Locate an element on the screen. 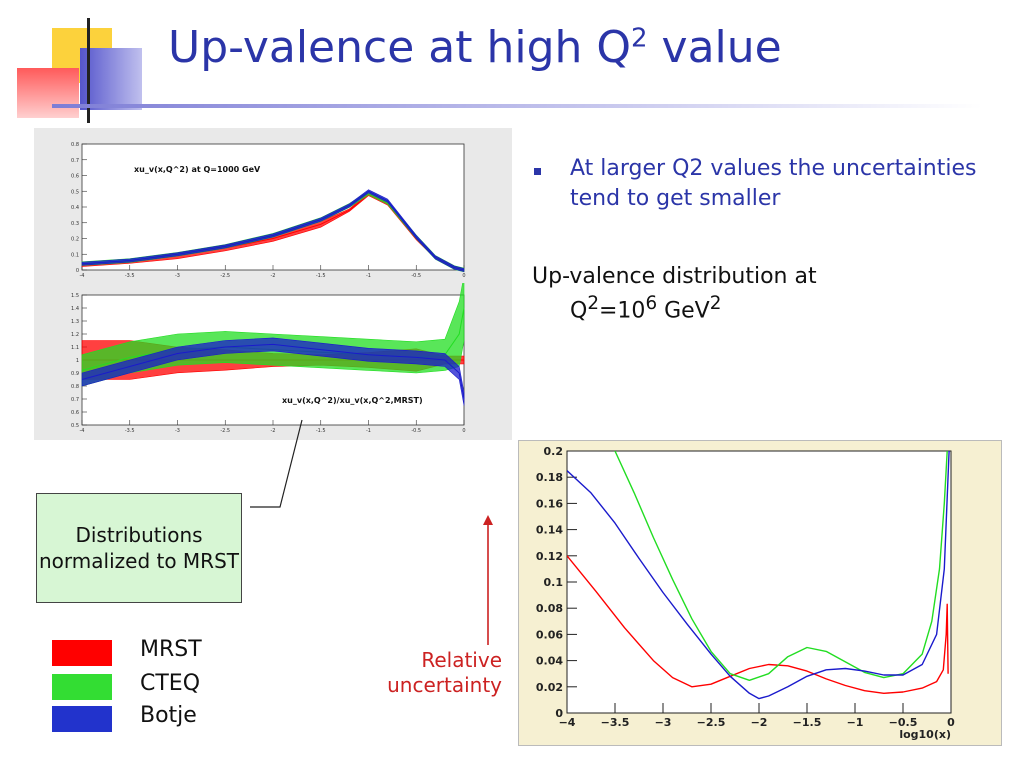  x-tick-label: −3 is located at coordinates (663, 722).